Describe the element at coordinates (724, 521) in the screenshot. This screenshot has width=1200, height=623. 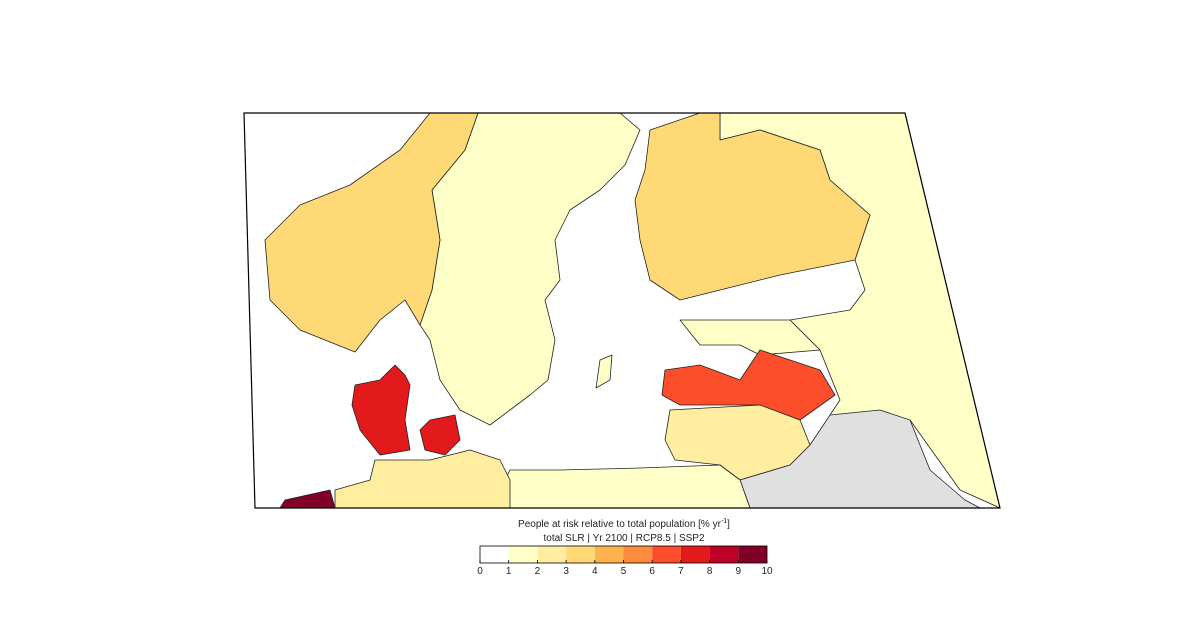
I see `superscript: -1` at that location.